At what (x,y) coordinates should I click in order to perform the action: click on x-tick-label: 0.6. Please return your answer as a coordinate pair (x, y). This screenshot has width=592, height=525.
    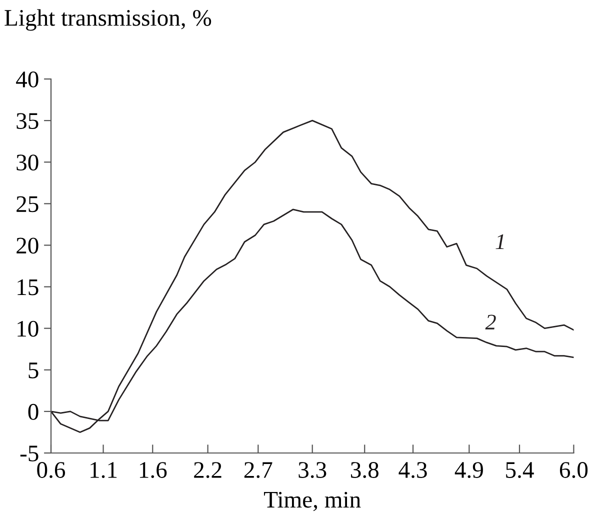
    Looking at the image, I should click on (51, 470).